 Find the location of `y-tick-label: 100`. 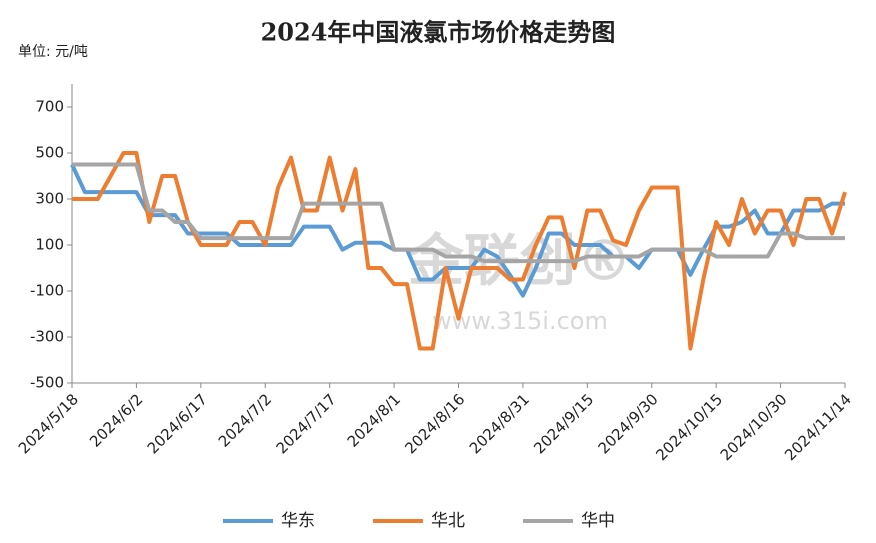

y-tick-label: 100 is located at coordinates (49, 245).